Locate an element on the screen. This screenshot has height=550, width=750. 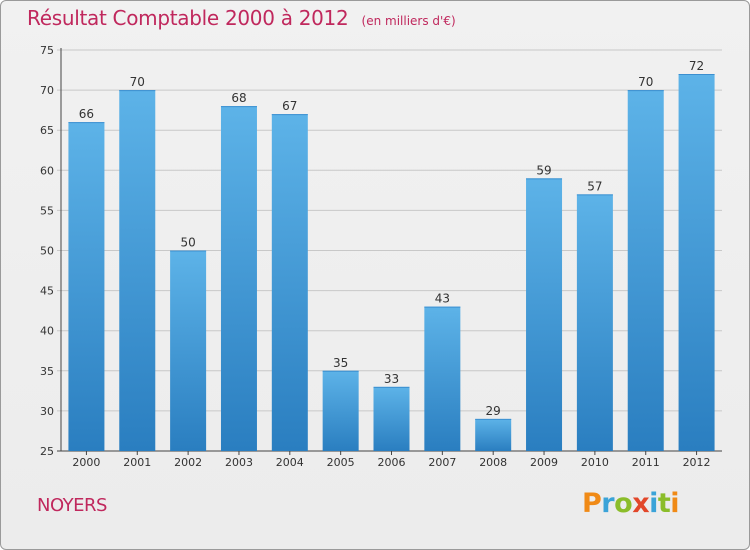
y-tick-label: 55 is located at coordinates (47, 210).